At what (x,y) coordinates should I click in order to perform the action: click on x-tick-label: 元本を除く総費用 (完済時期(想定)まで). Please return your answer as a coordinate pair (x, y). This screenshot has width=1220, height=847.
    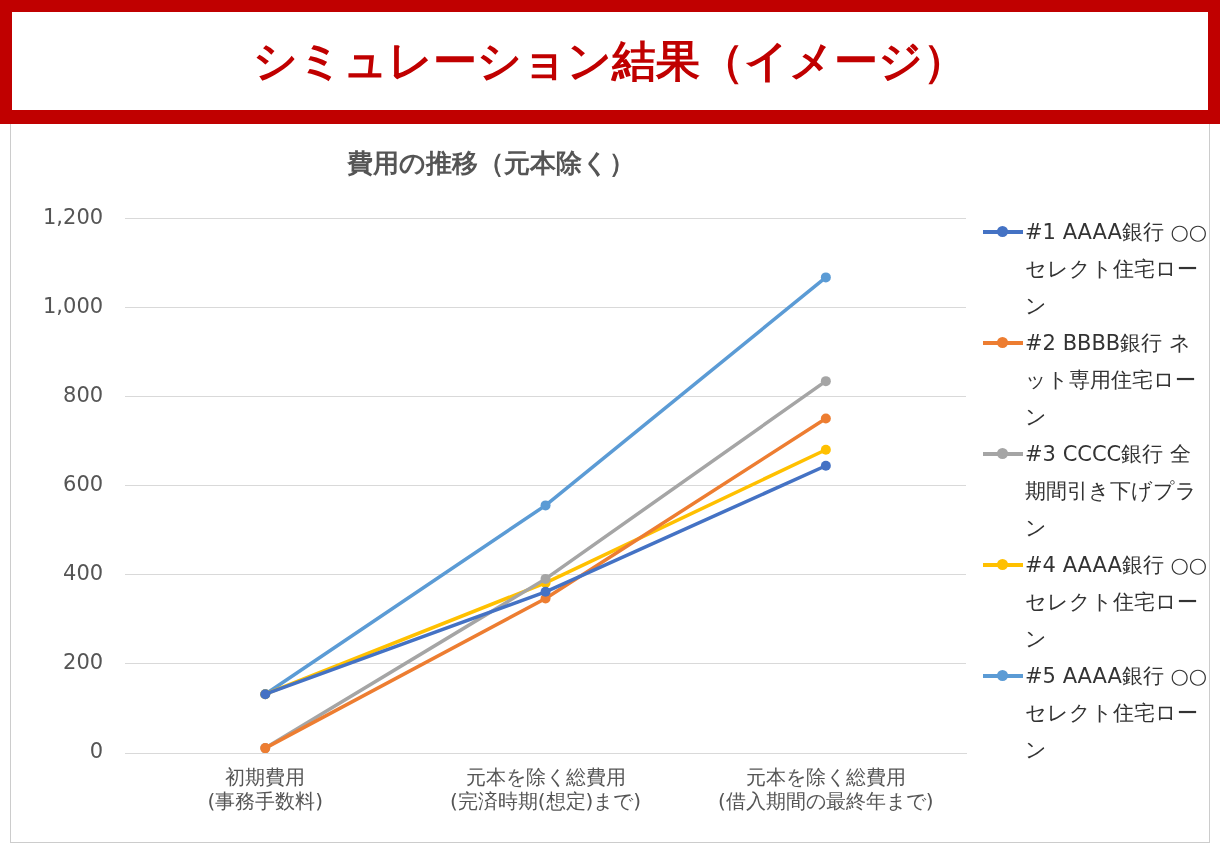
    Looking at the image, I should click on (545, 789).